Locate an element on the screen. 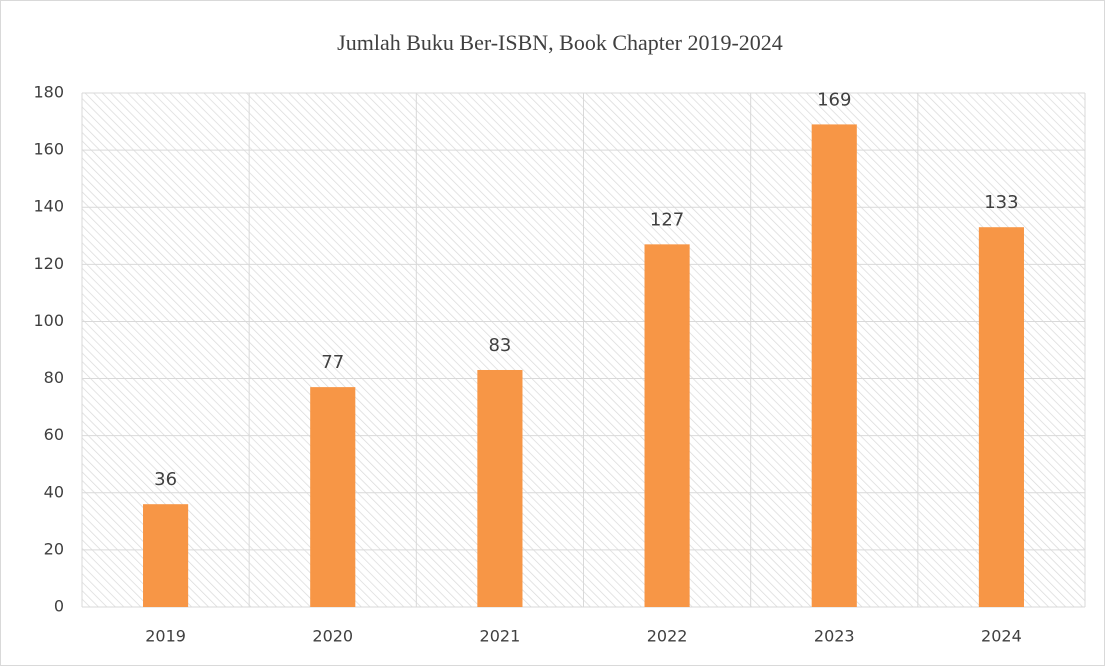 This screenshot has height=666, width=1105. data-label: 83 is located at coordinates (499, 345).